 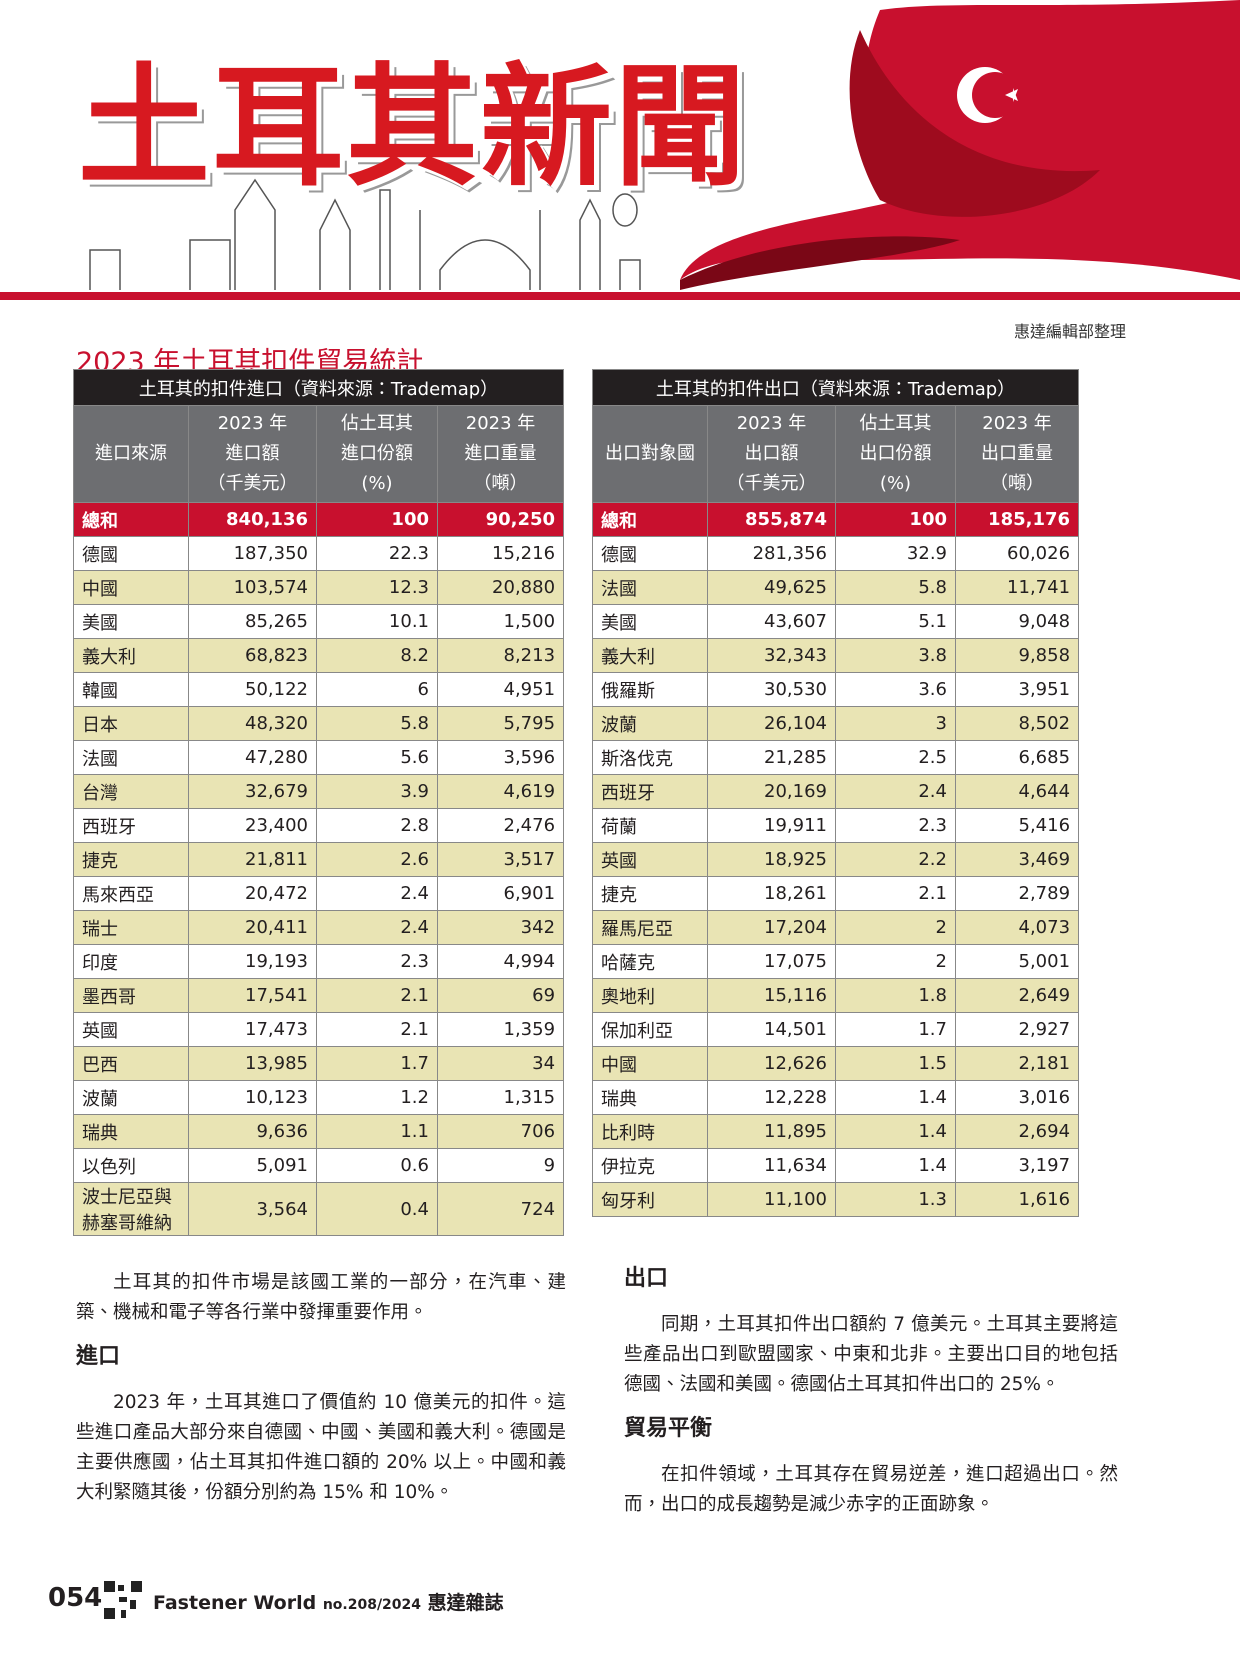 I want to click on table-cell: 185,176, so click(x=1017, y=519).